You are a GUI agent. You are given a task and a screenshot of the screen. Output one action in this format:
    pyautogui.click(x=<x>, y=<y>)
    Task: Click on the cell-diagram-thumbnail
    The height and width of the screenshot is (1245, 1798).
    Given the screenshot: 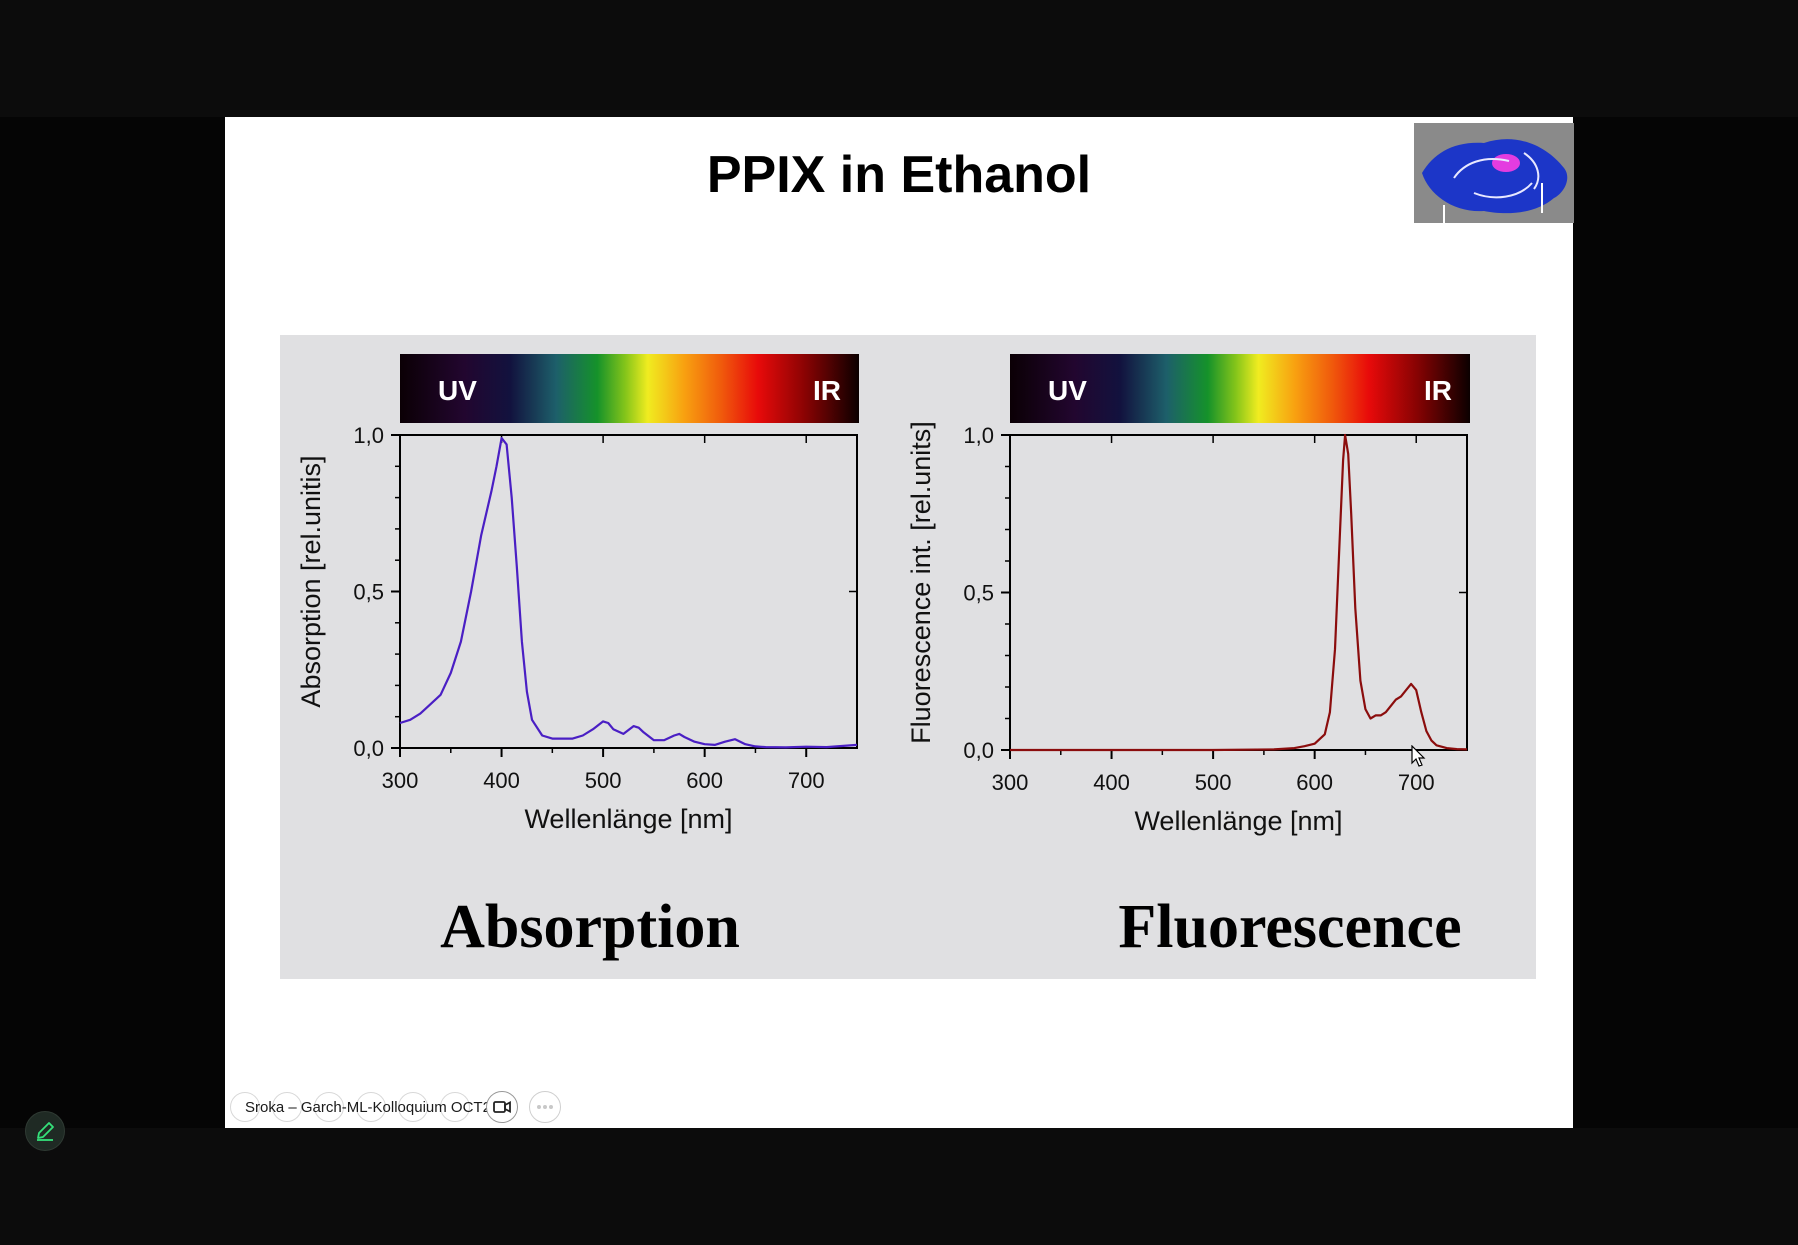 What is the action you would take?
    pyautogui.click(x=1494, y=173)
    